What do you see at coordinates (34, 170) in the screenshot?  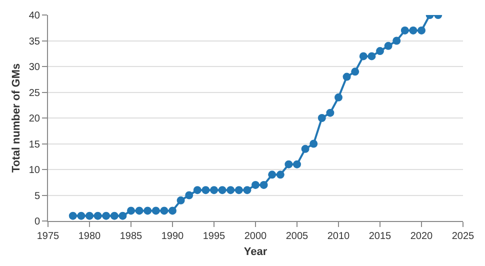 I see `y-tick-label: 10` at bounding box center [34, 170].